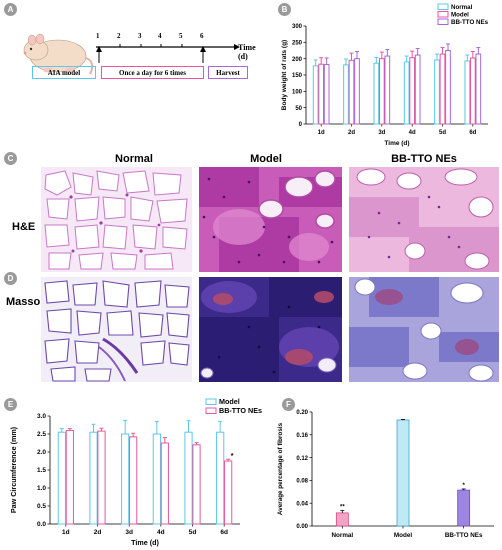 This screenshot has height=550, width=502. Describe the element at coordinates (41, 452) in the screenshot. I see `y-tick-label: 2.0` at that location.